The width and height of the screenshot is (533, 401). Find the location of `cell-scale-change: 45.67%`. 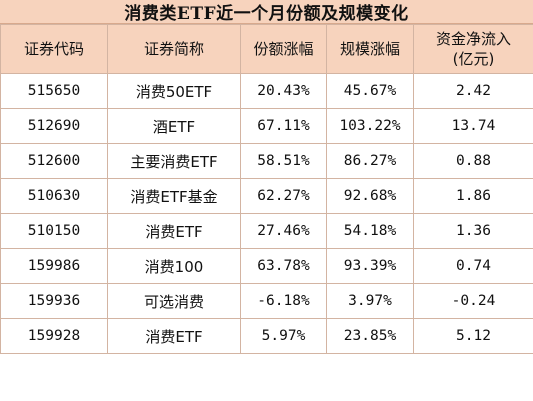

cell-scale-change: 45.67% is located at coordinates (370, 91).